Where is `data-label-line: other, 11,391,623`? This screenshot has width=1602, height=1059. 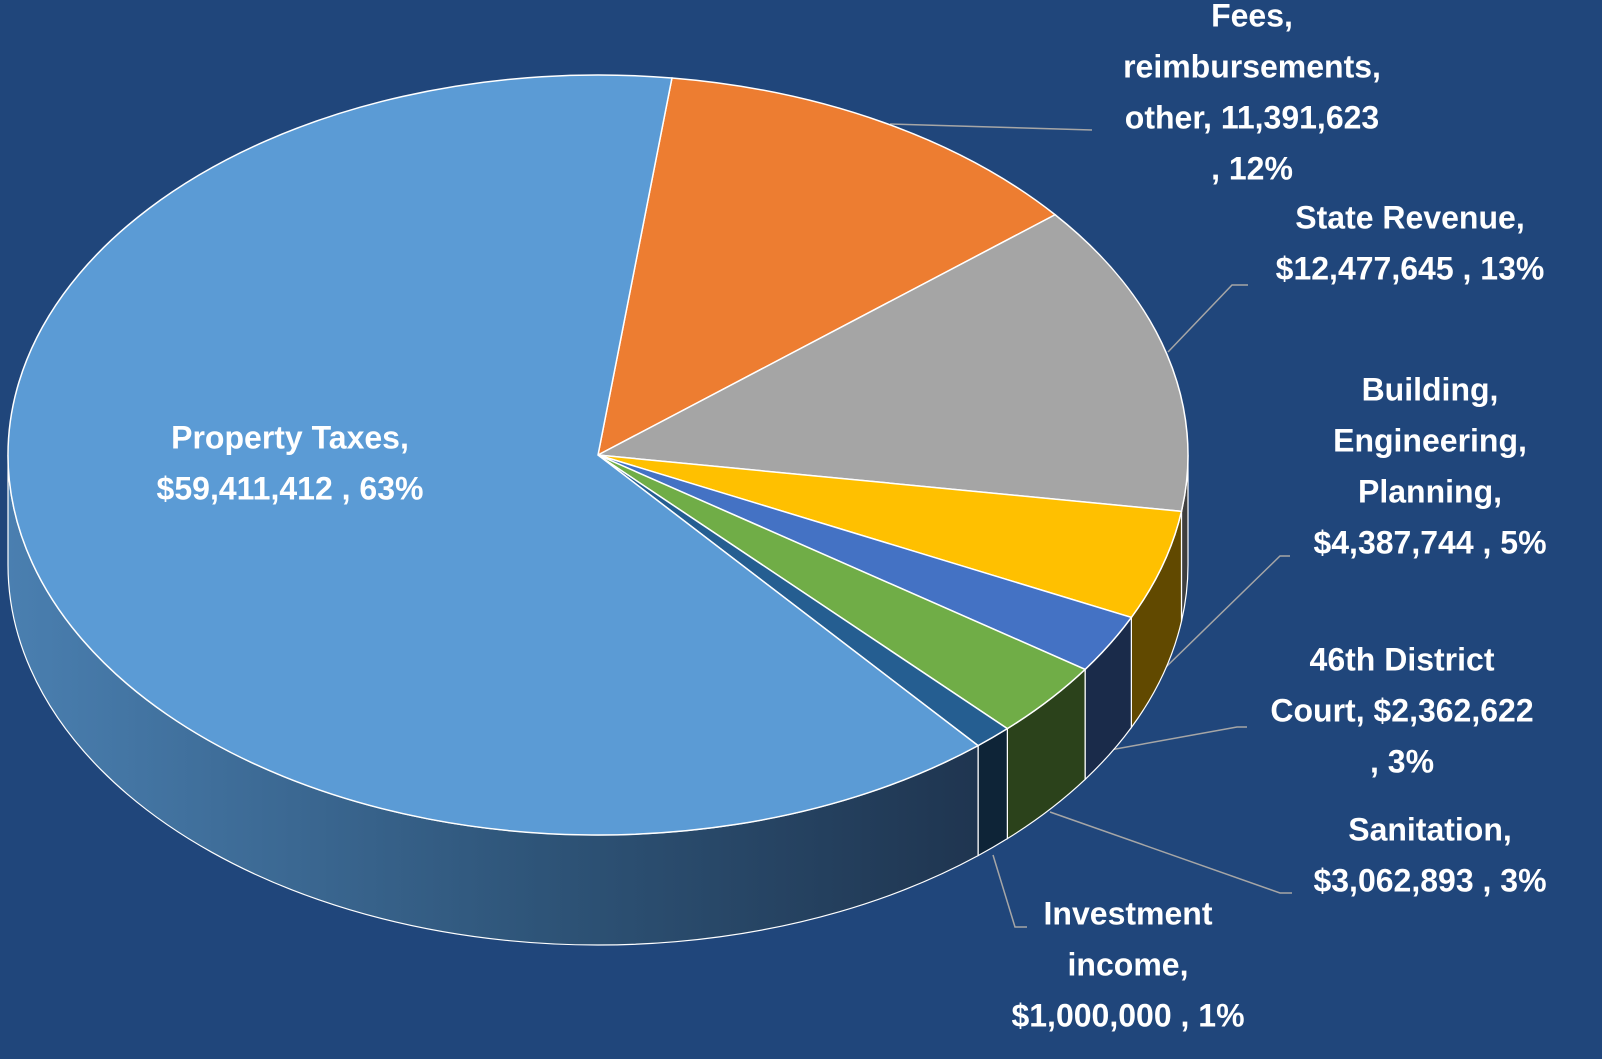 data-label-line: other, 11,391,623 is located at coordinates (1252, 117).